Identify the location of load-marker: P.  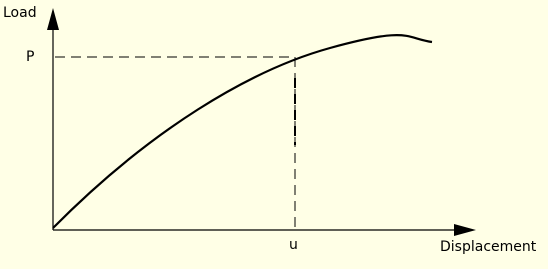
(30, 57).